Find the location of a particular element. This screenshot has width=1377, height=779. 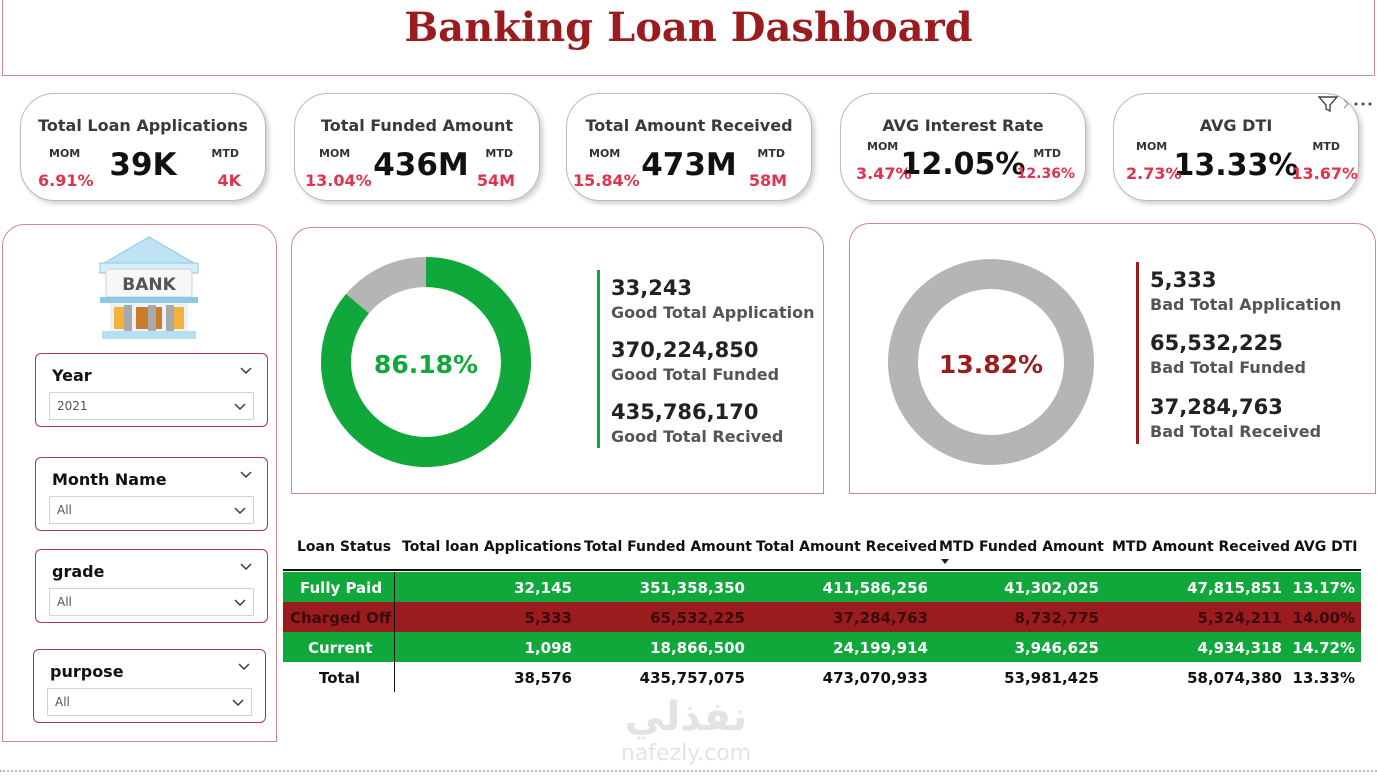

cell-avg-dti: 14.72% is located at coordinates (1323, 648).